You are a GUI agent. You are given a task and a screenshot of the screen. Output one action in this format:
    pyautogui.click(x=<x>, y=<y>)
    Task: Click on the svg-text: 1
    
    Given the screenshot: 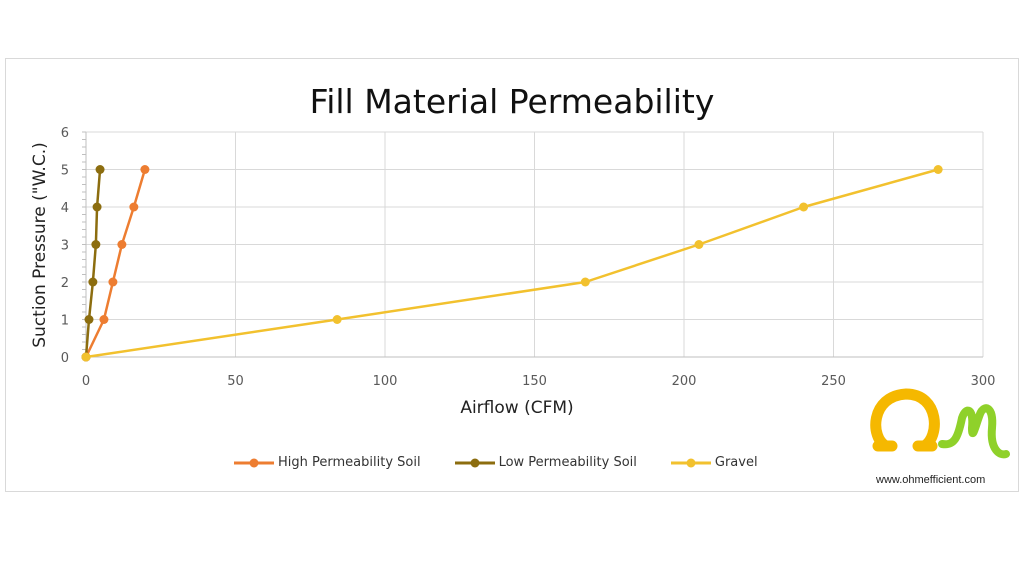 What is the action you would take?
    pyautogui.click(x=65, y=321)
    